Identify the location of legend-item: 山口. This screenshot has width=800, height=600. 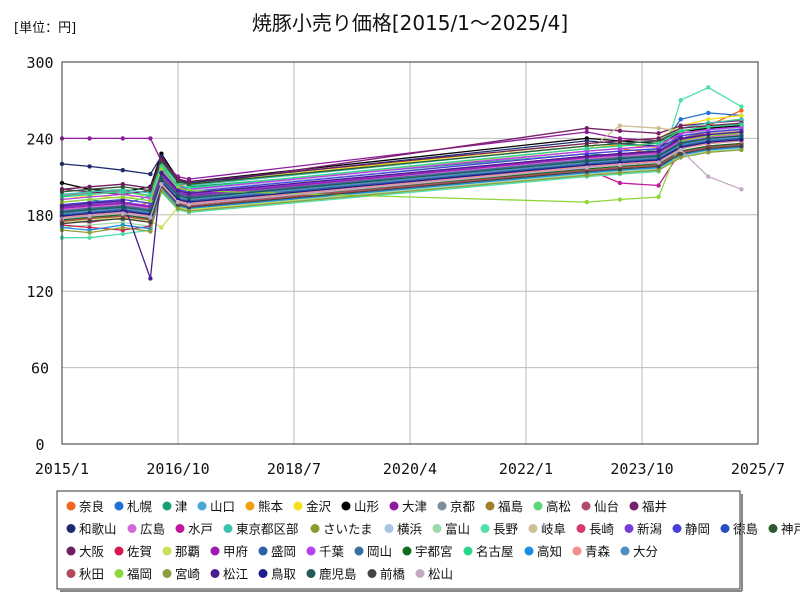
(216, 506).